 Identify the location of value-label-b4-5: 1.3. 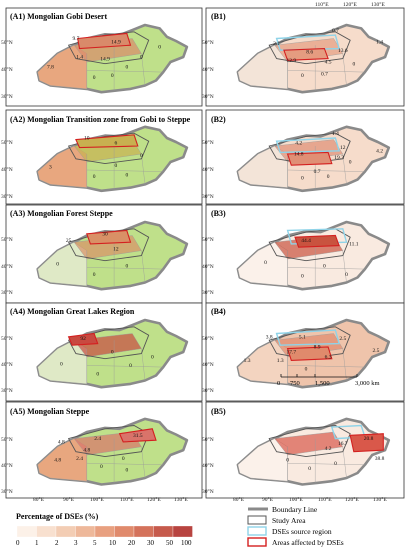
(247, 361).